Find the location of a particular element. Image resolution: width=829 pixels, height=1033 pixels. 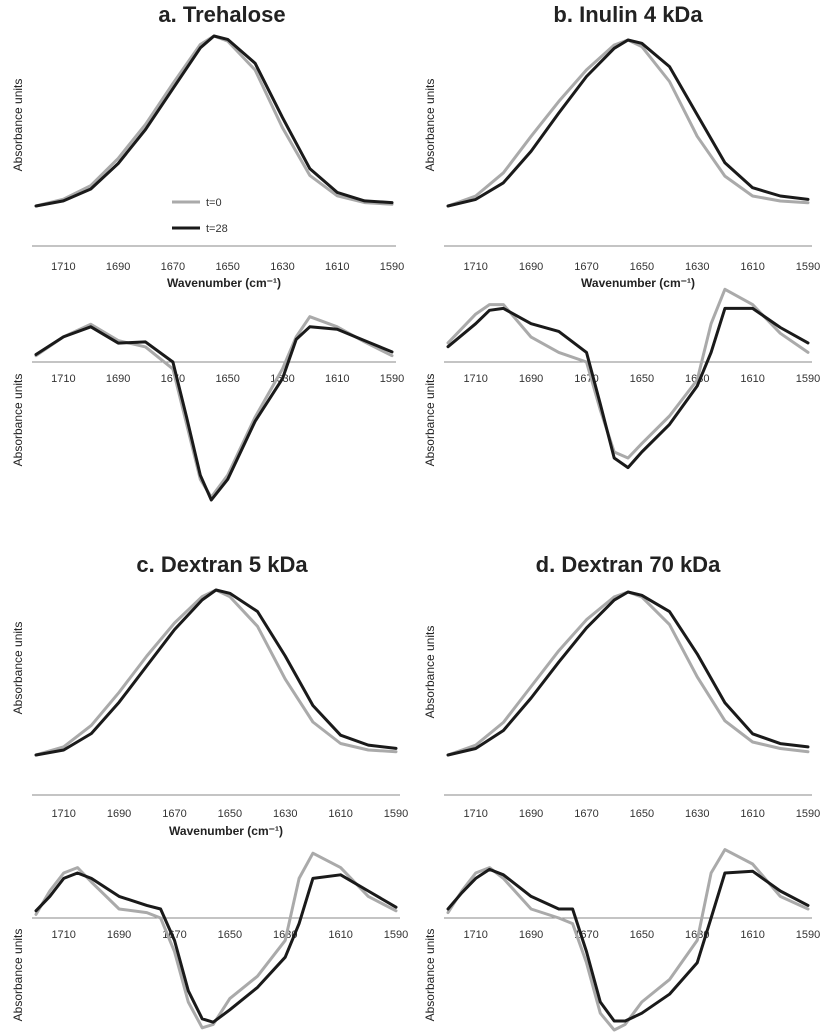

panel-title: b. Inulin 4 kDa is located at coordinates (628, 14).